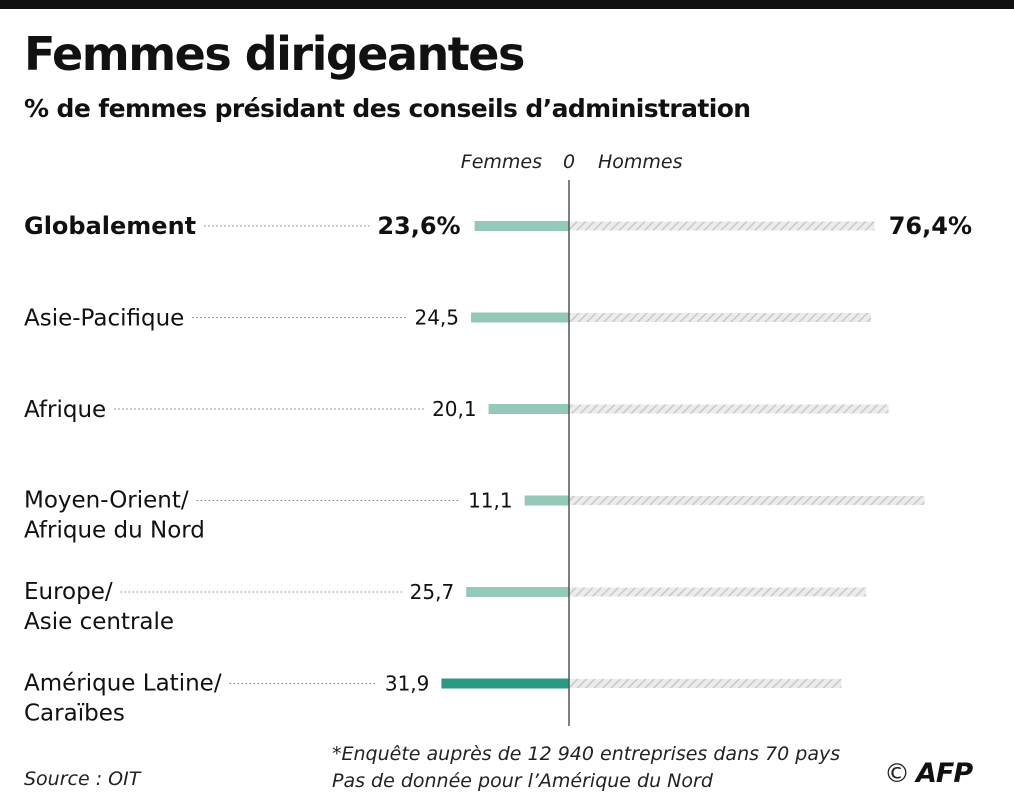 The width and height of the screenshot is (1014, 811). Describe the element at coordinates (474, 516) in the screenshot. I see `chart-row: Moyen-Orient/Afrique du Nord 11,1` at that location.